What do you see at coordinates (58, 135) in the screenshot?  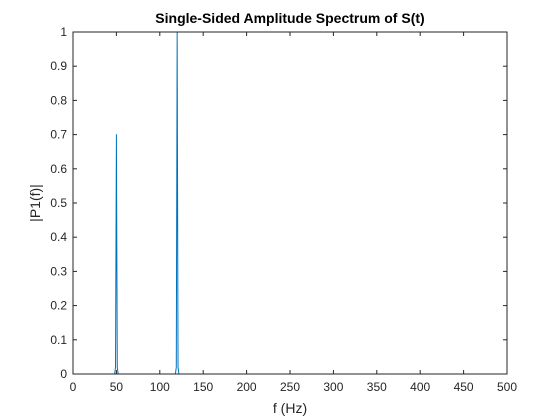 I see `y-tick-label: 0.7` at bounding box center [58, 135].